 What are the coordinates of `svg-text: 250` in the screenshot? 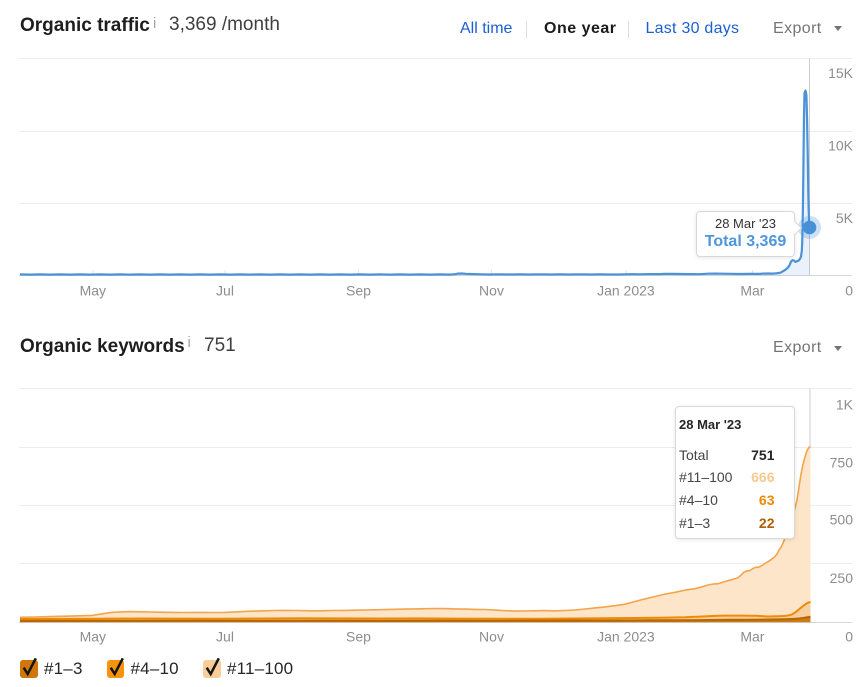 It's located at (842, 578).